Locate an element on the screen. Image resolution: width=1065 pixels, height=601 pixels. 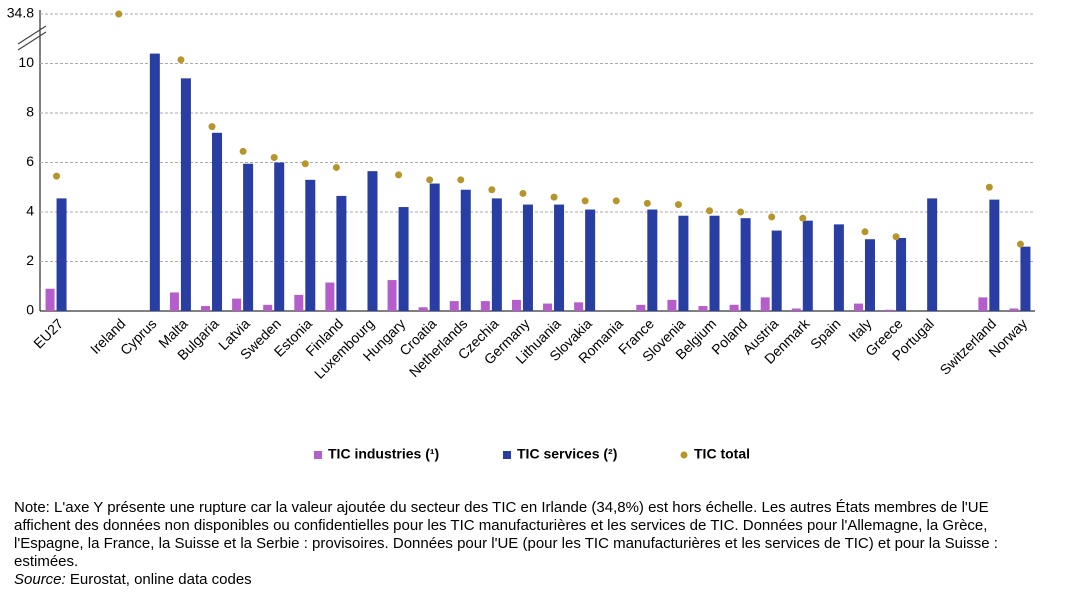
y-tick-label: 10 is located at coordinates (26, 62).